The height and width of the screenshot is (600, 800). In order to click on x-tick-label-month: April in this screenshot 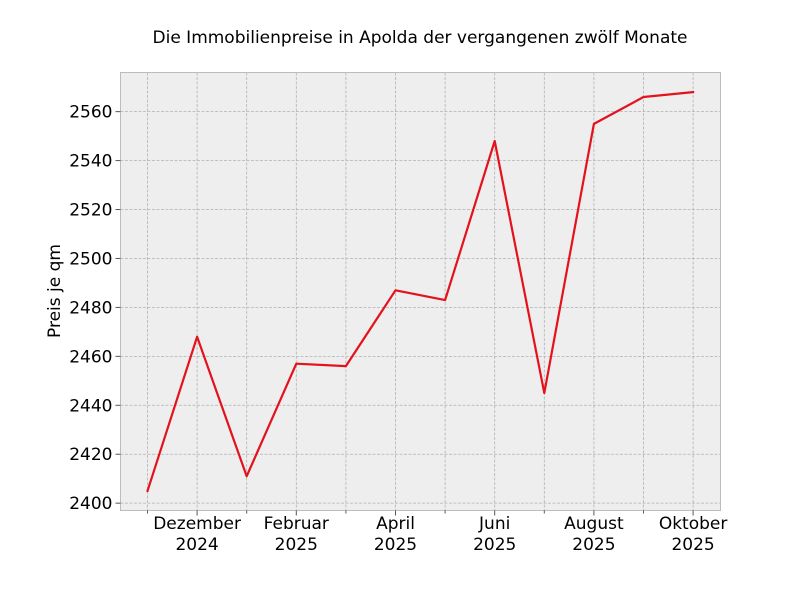, I will do `click(395, 524)`.